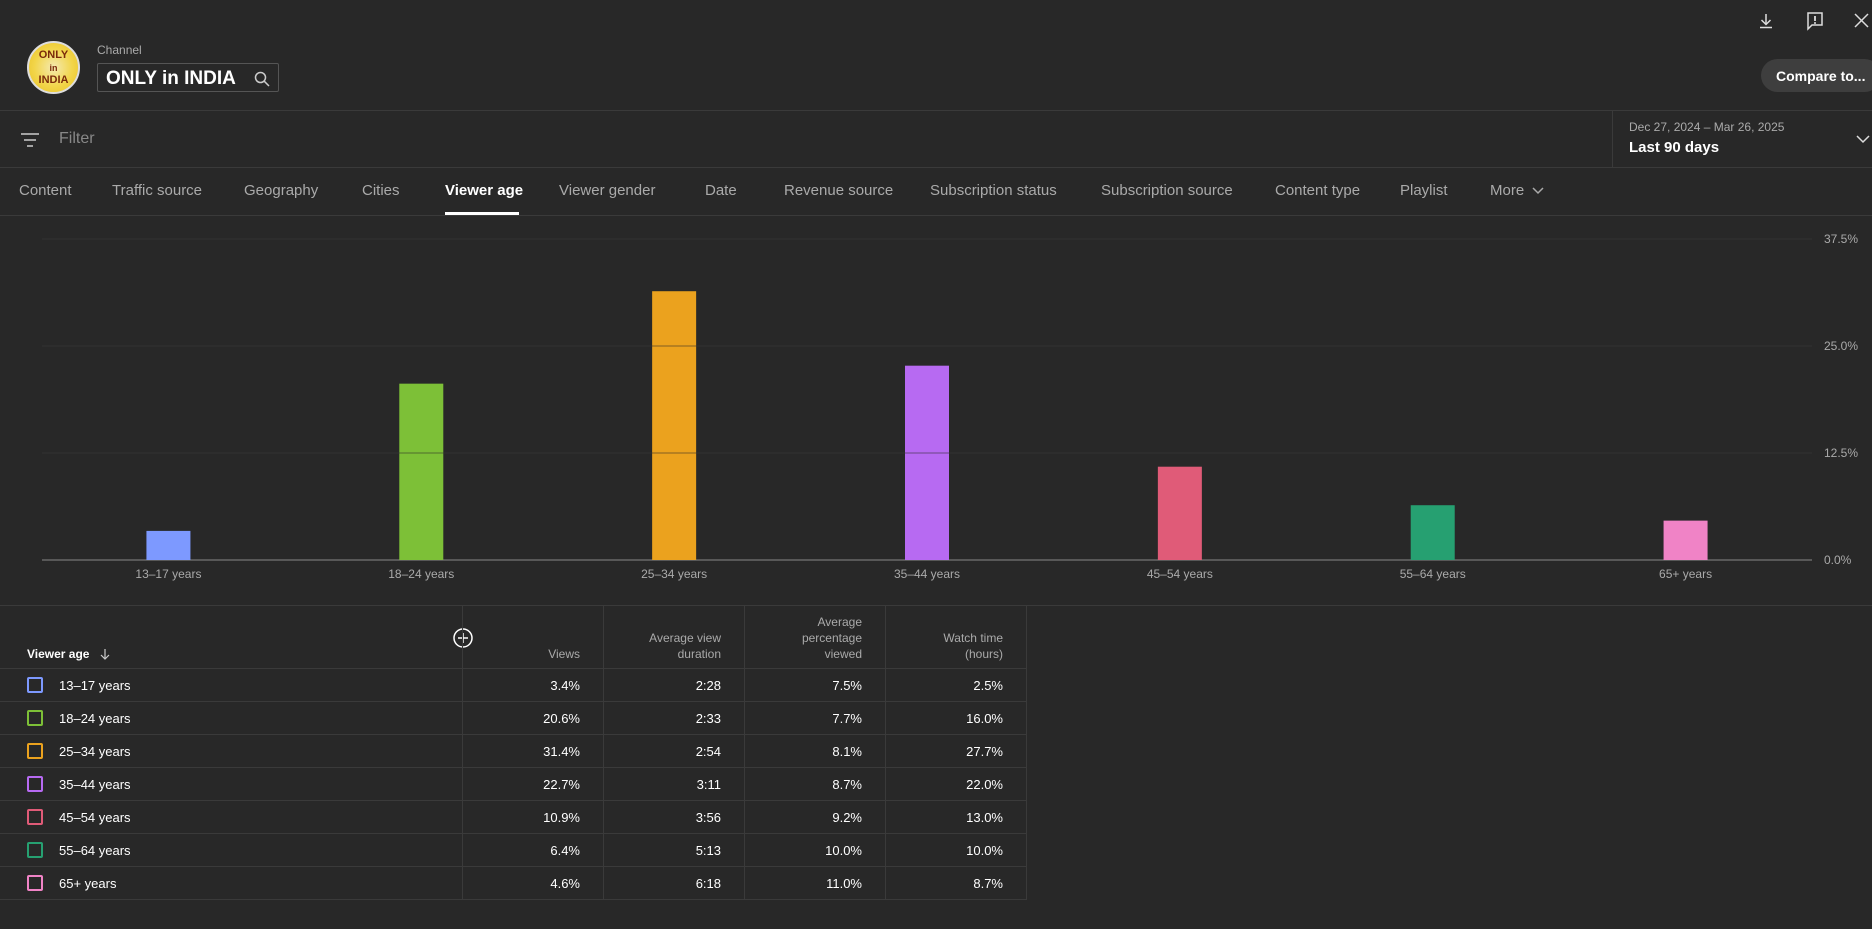 The height and width of the screenshot is (929, 1872). What do you see at coordinates (1318, 190) in the screenshot?
I see `tab-content-type: Content type` at bounding box center [1318, 190].